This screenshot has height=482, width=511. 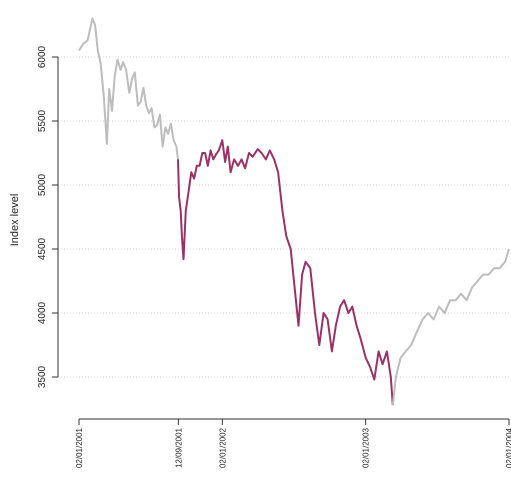 I want to click on y-axis-title: Index level, so click(x=15, y=220).